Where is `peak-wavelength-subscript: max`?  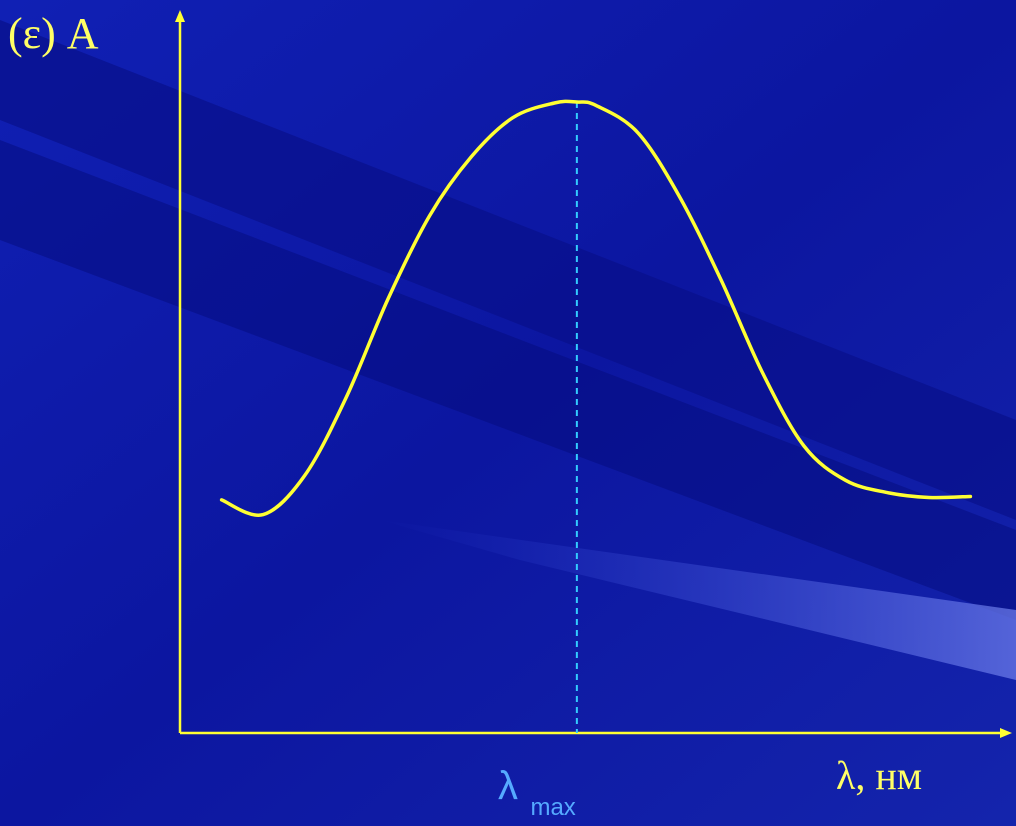
peak-wavelength-subscript: max is located at coordinates (553, 807).